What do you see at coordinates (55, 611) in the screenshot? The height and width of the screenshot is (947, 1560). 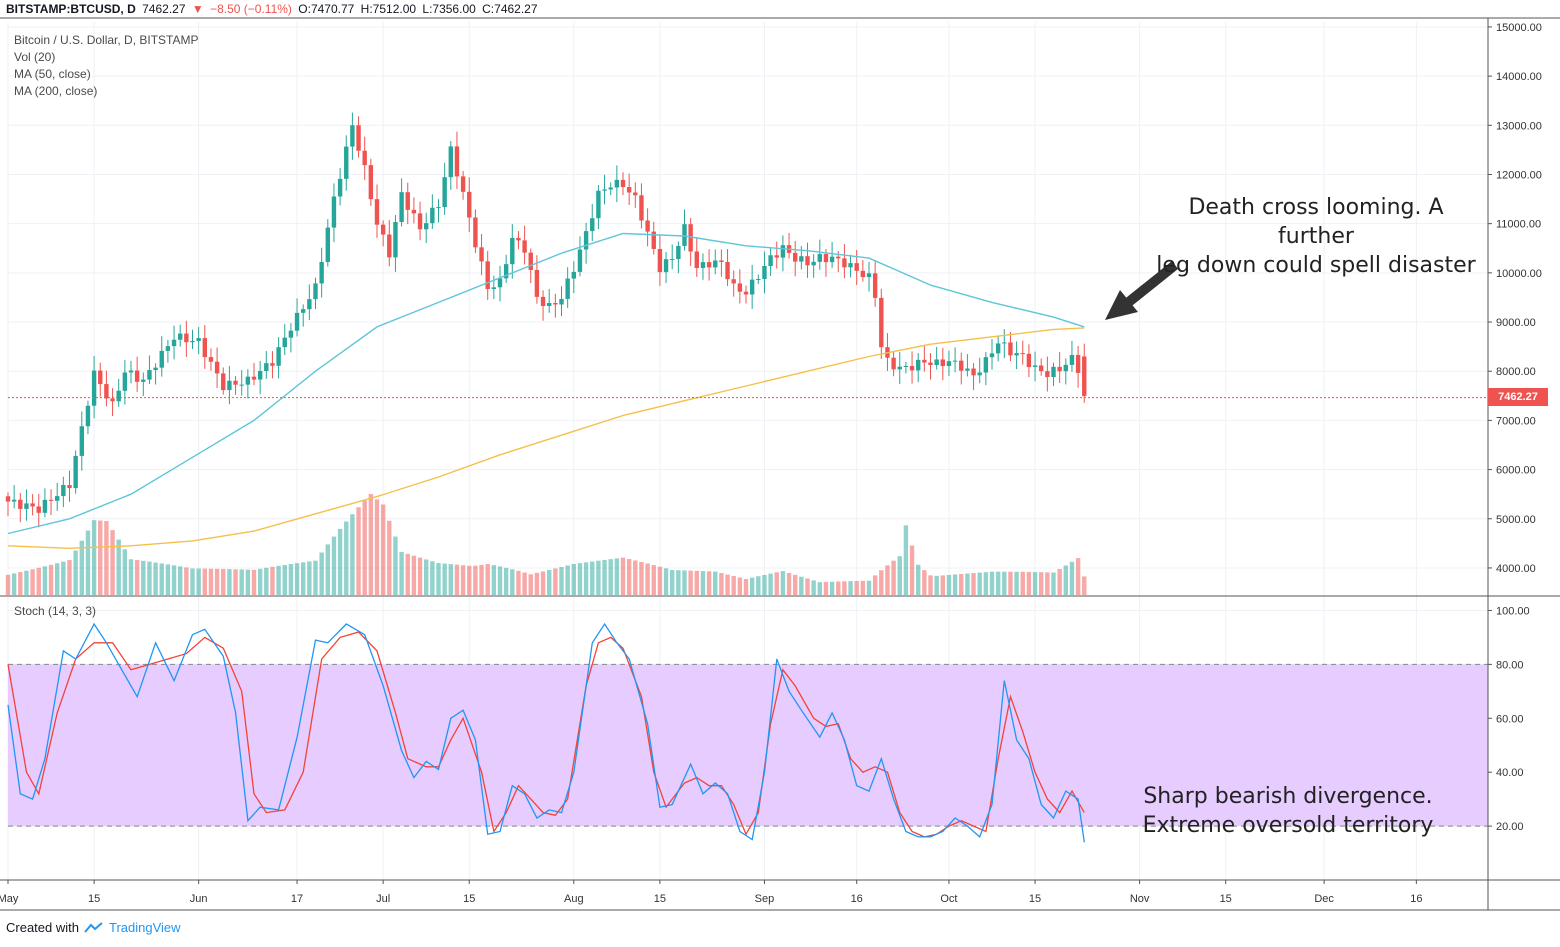 I see `stoch-study-label: Stoch (14, 3, 3)` at bounding box center [55, 611].